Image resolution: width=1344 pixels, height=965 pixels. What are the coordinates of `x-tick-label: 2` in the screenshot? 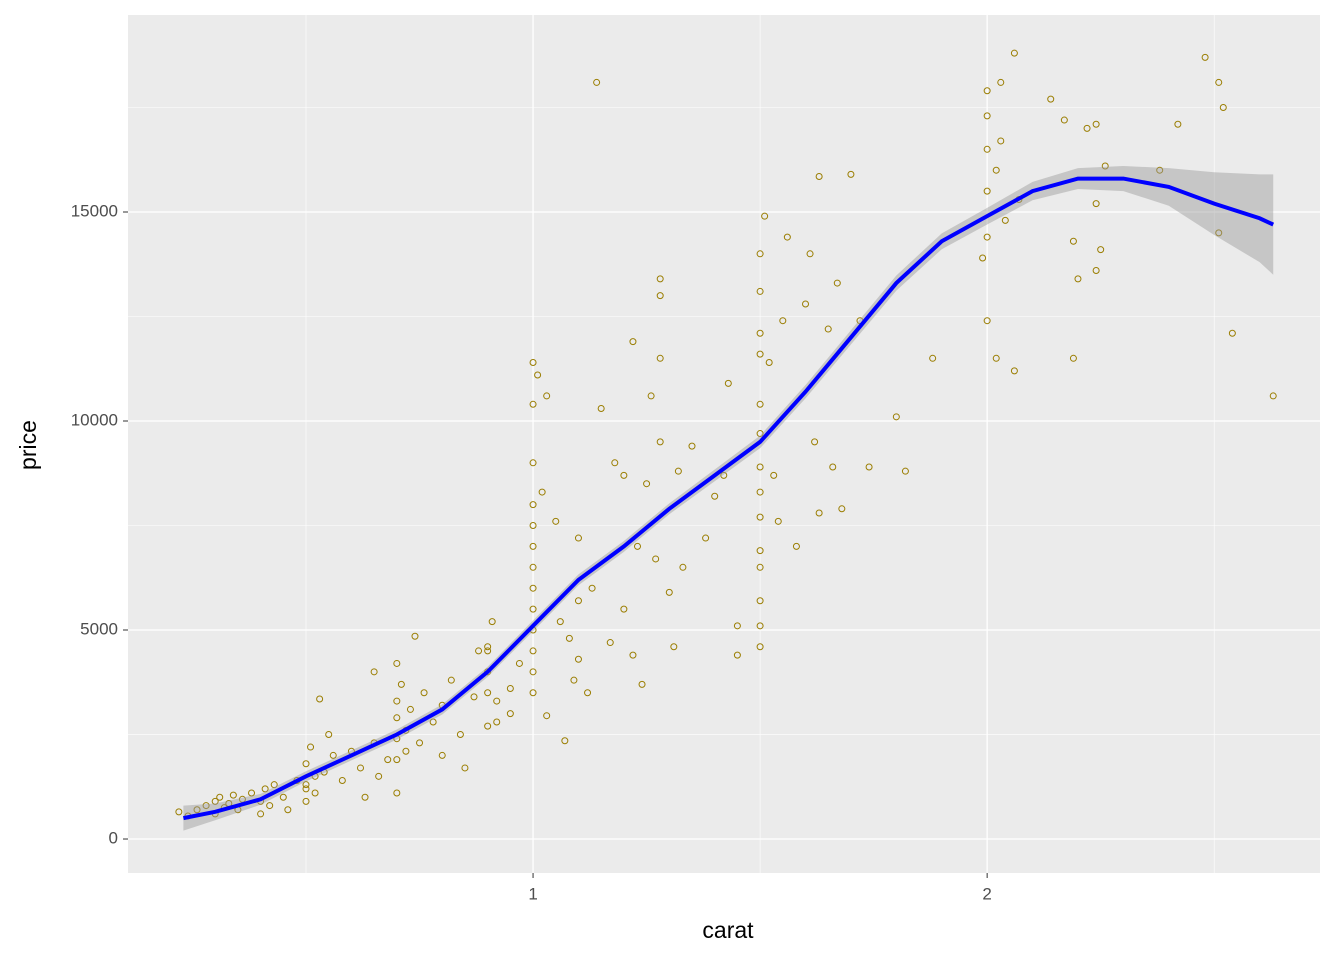 It's located at (986, 893).